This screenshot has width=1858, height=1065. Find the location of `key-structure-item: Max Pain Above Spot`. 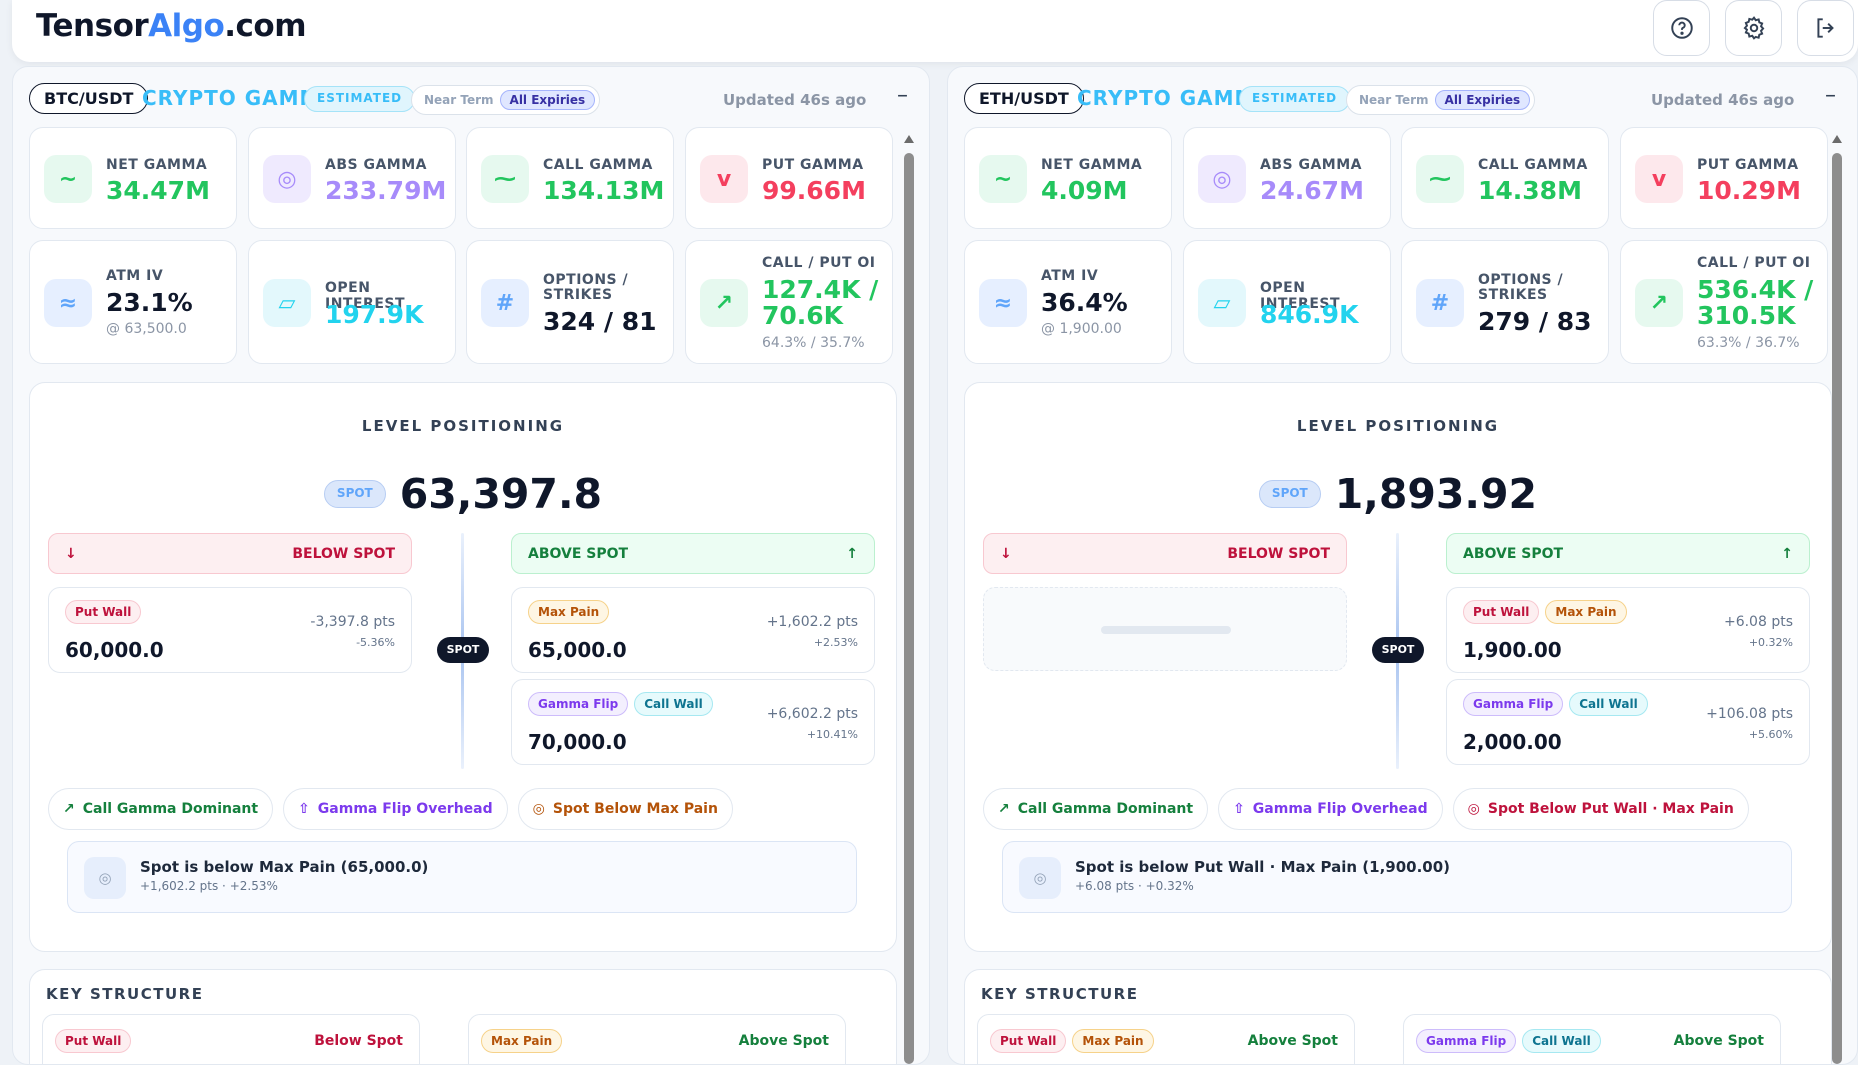

key-structure-item: Max Pain Above Spot is located at coordinates (657, 1039).